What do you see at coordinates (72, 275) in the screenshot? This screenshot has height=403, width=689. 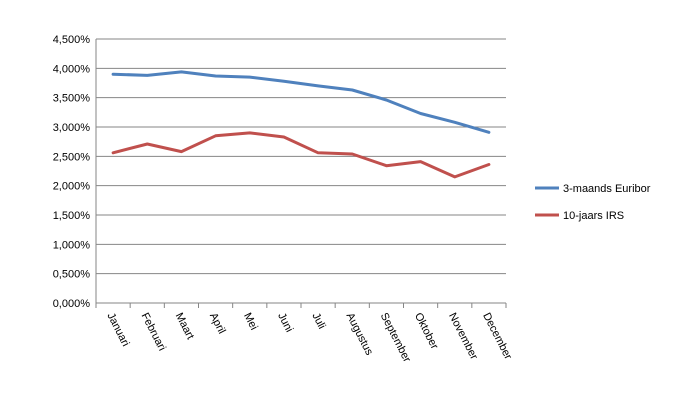 I see `y-tick-label: 0,500%` at bounding box center [72, 275].